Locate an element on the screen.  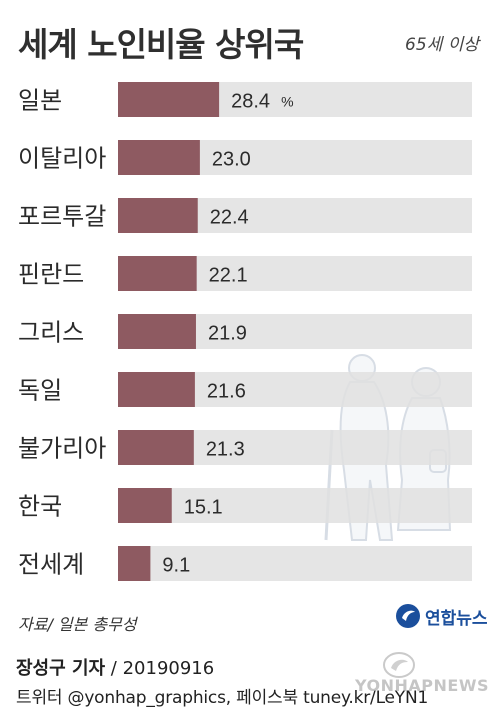
category-label: 이탈리아 is located at coordinates (62, 159).